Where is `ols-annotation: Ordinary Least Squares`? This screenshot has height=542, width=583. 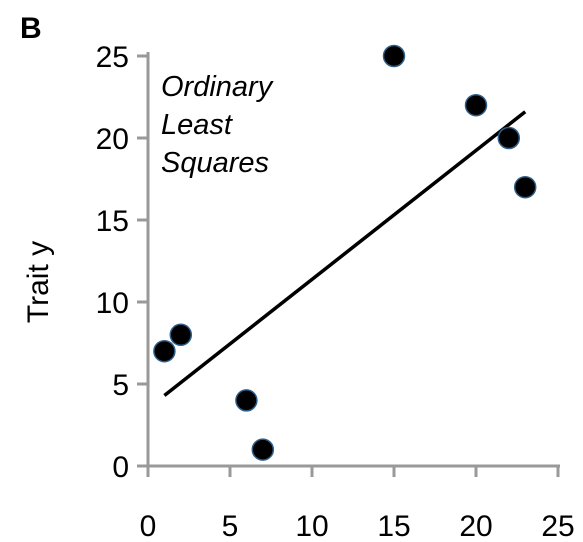
ols-annotation: Ordinary Least Squares is located at coordinates (217, 125).